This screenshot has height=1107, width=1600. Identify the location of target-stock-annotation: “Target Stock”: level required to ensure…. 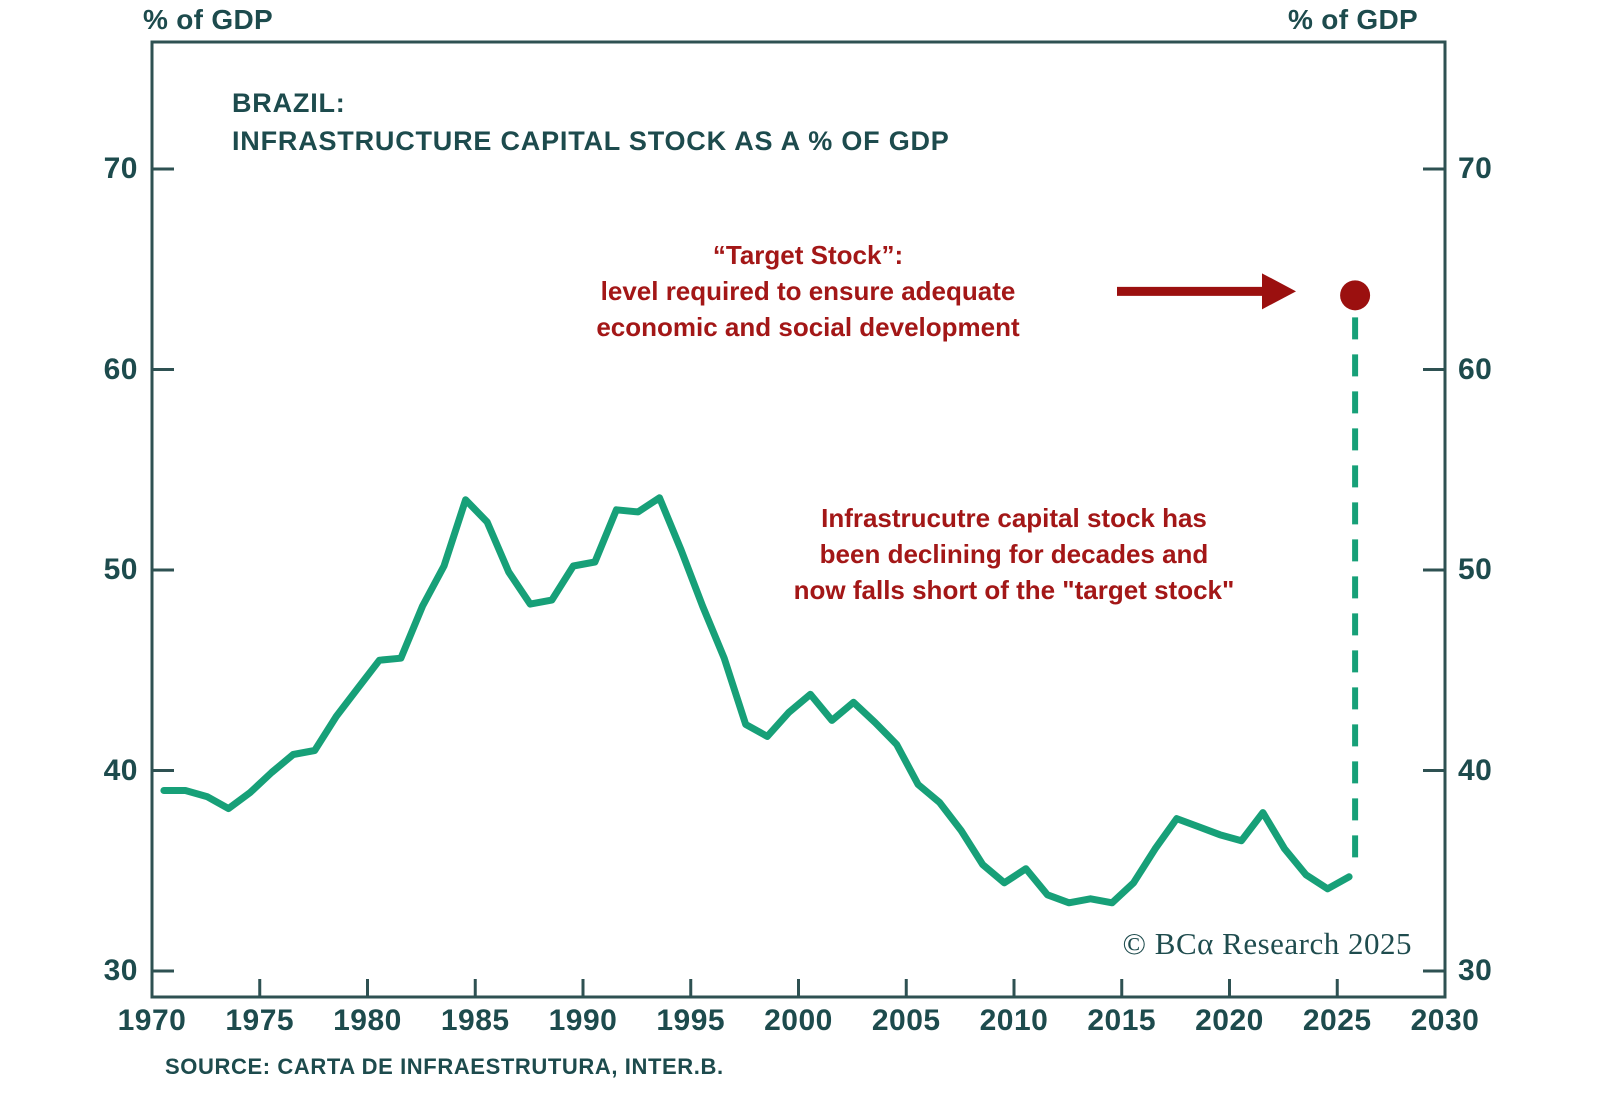
(808, 291).